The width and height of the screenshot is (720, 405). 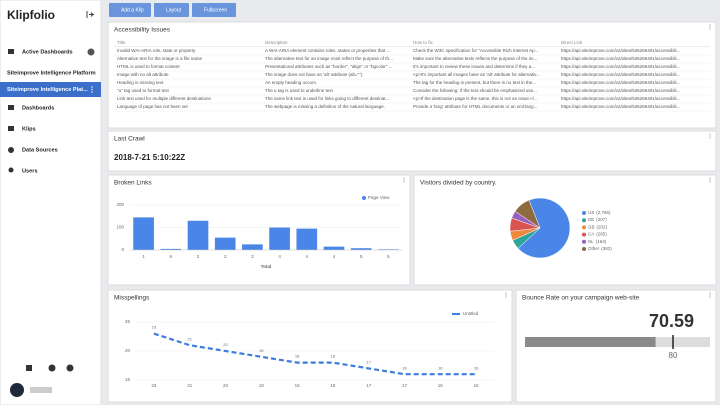 What do you see at coordinates (599, 212) in the screenshot?
I see `legend-label: US (2,766)` at bounding box center [599, 212].